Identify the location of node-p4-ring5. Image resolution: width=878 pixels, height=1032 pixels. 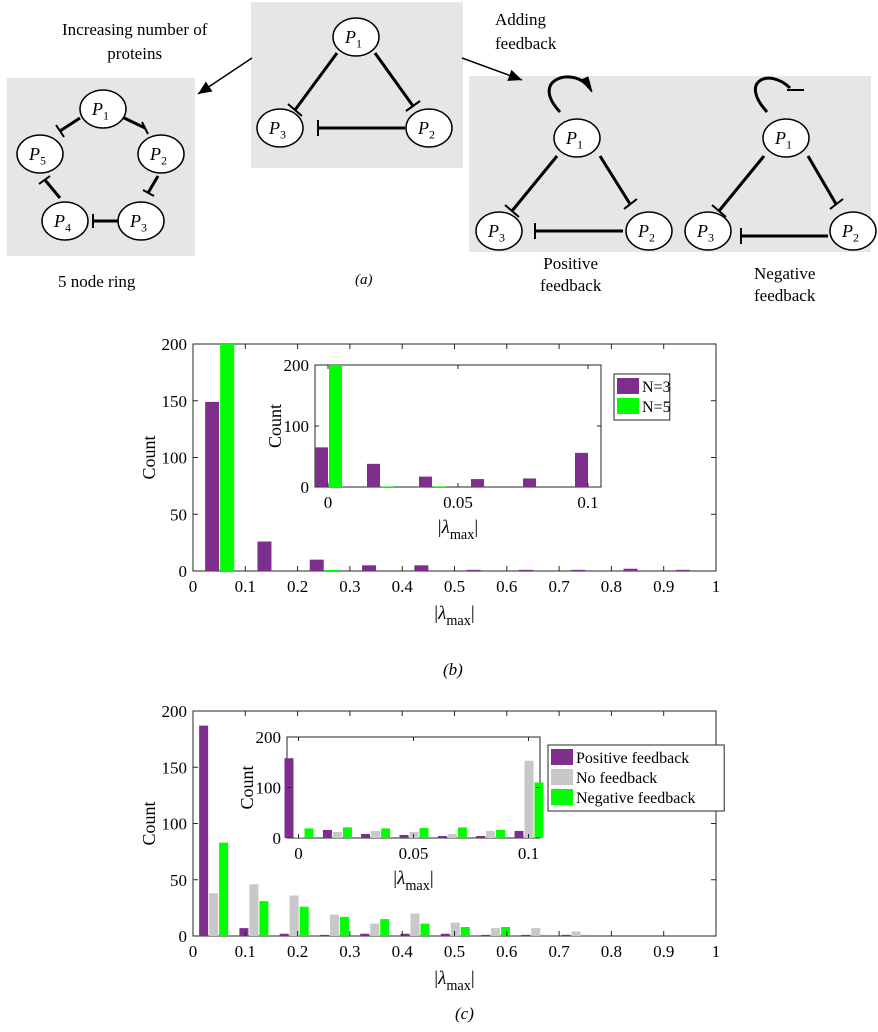
(65, 221).